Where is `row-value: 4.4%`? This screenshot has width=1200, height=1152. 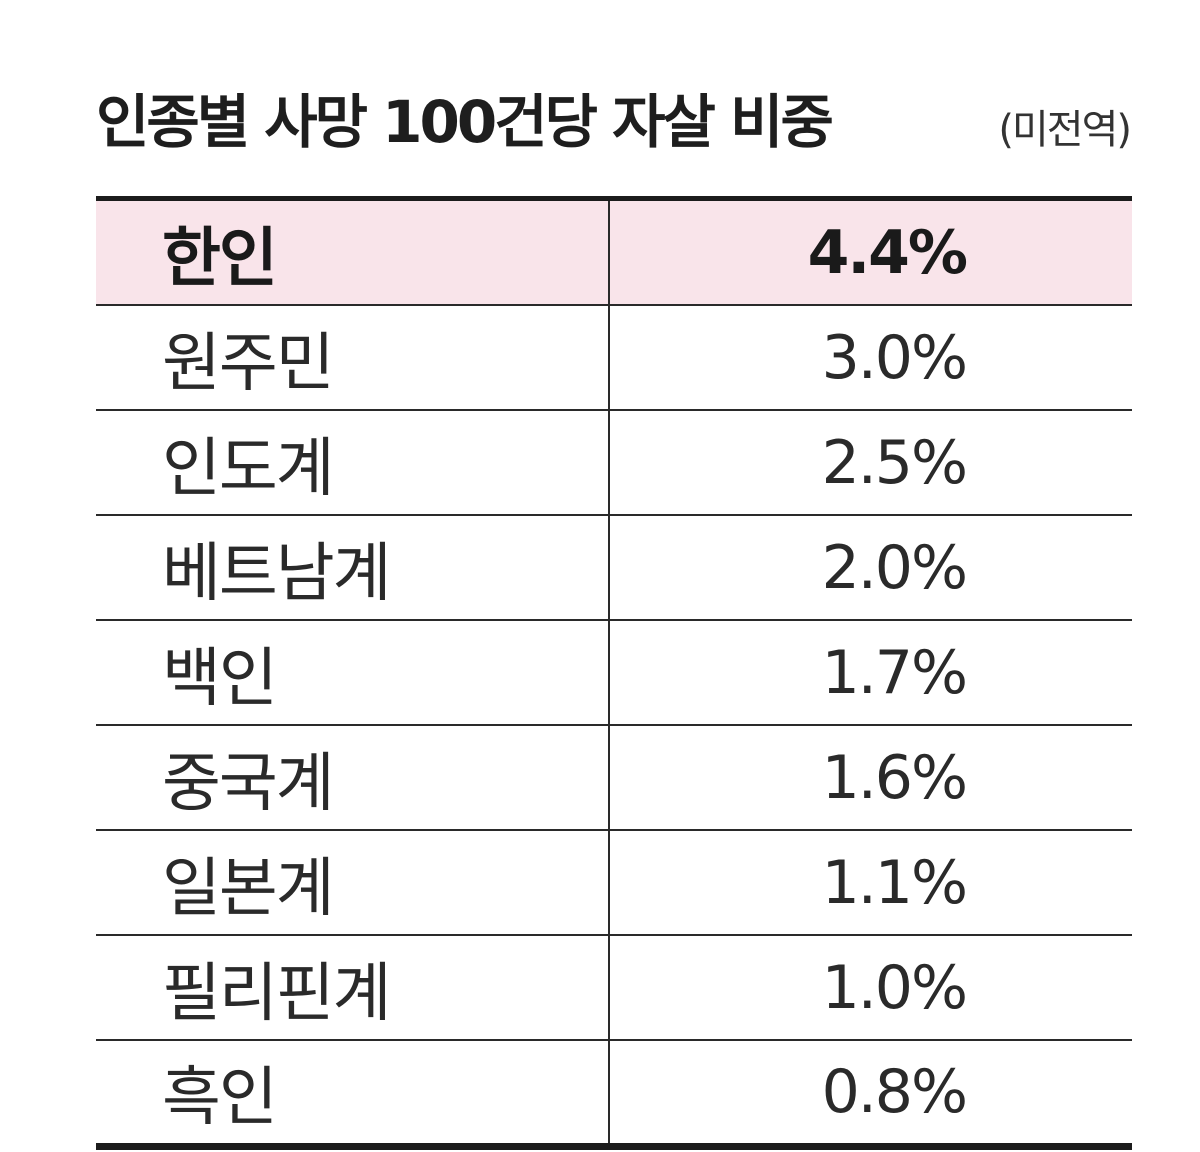 row-value: 4.4% is located at coordinates (887, 252).